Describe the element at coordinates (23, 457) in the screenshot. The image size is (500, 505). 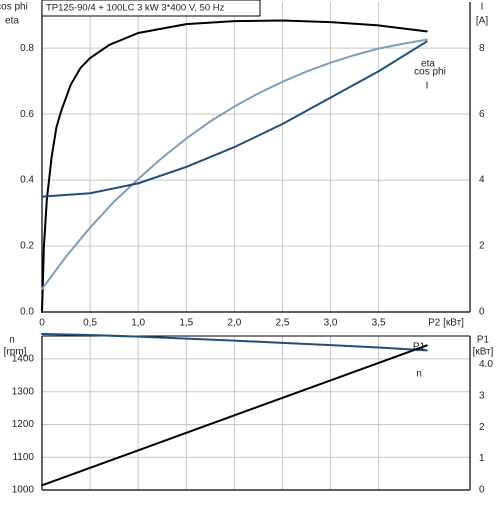
I see `bottom-left-tick-1: 1100` at that location.